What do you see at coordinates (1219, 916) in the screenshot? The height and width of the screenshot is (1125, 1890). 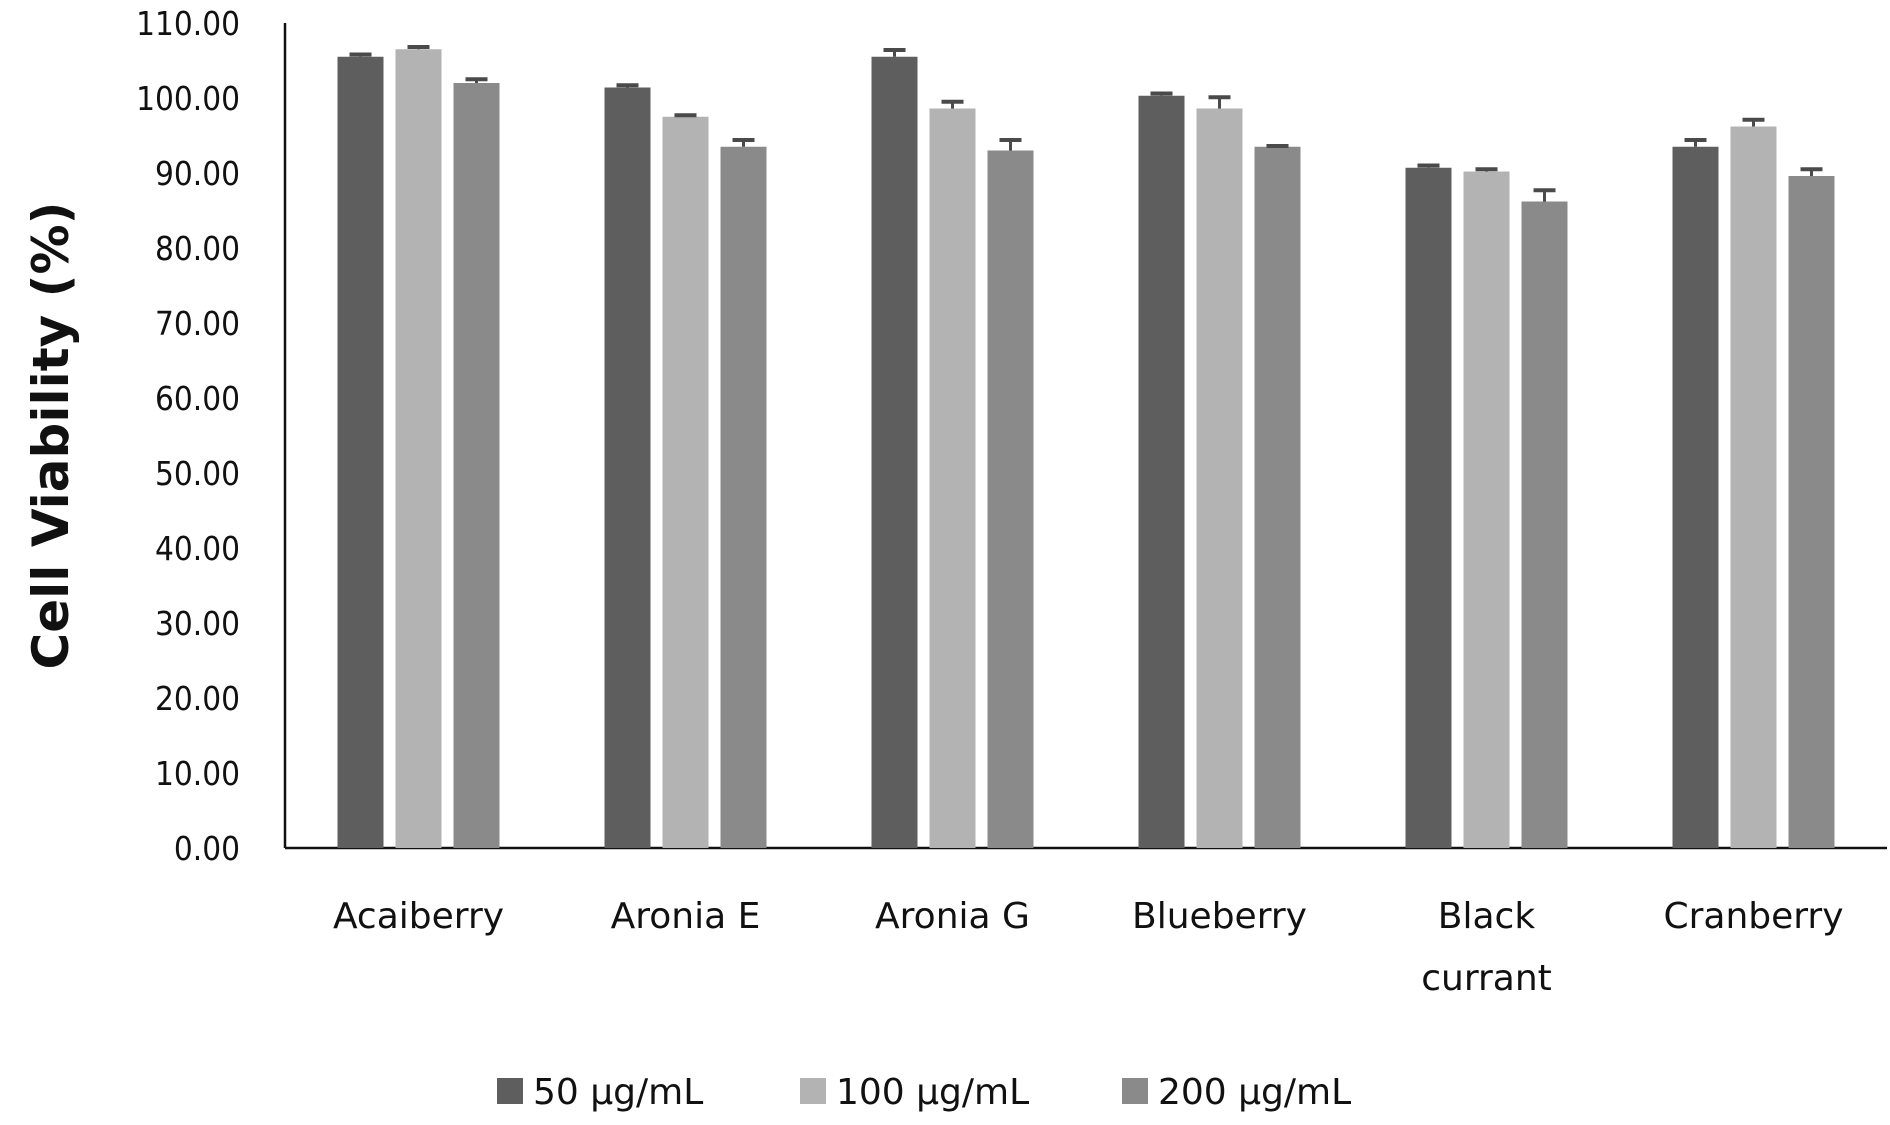 I see `x-tick-label: Blueberry` at bounding box center [1219, 916].